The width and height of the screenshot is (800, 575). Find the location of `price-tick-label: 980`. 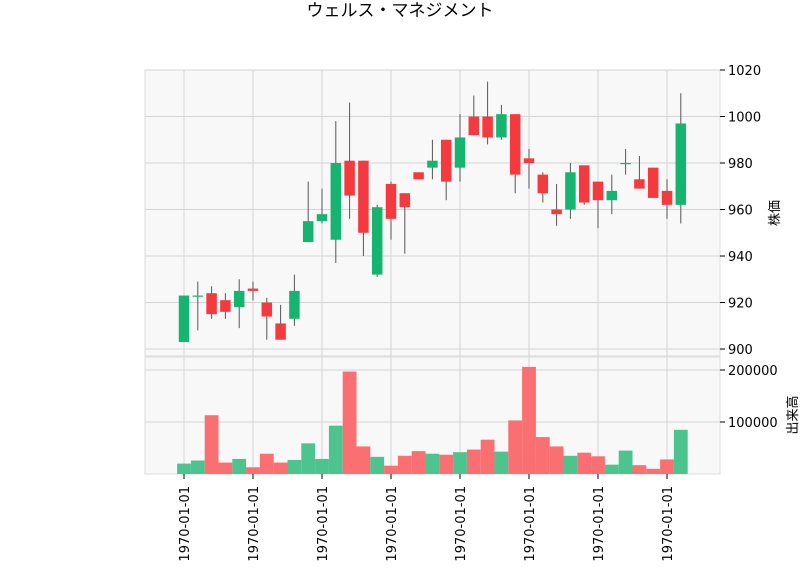

price-tick-label: 980 is located at coordinates (740, 164).